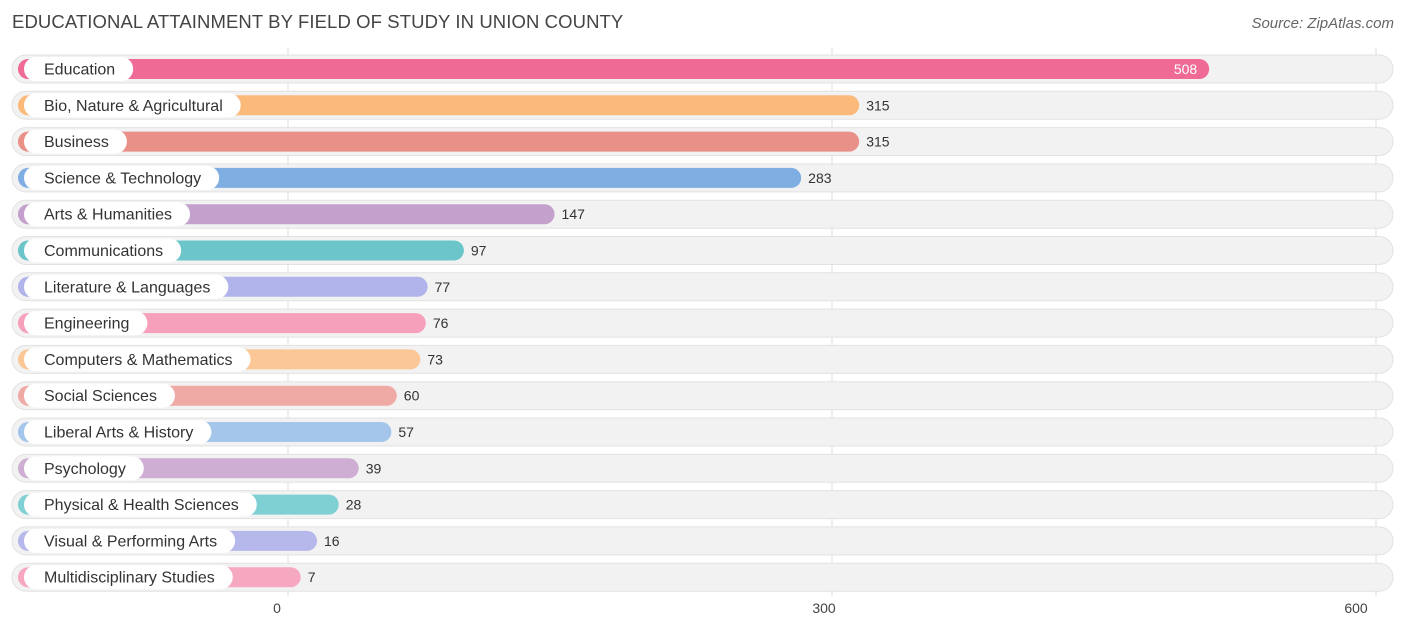 This screenshot has width=1406, height=631. I want to click on category-label: Computers & Mathematics, so click(138, 360).